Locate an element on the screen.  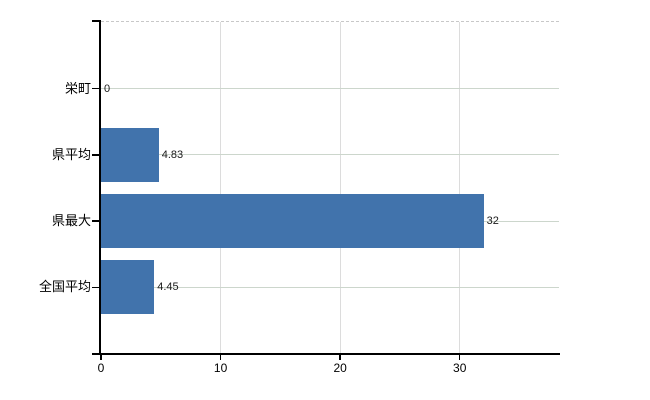
x-axis-line is located at coordinates (326, 354).